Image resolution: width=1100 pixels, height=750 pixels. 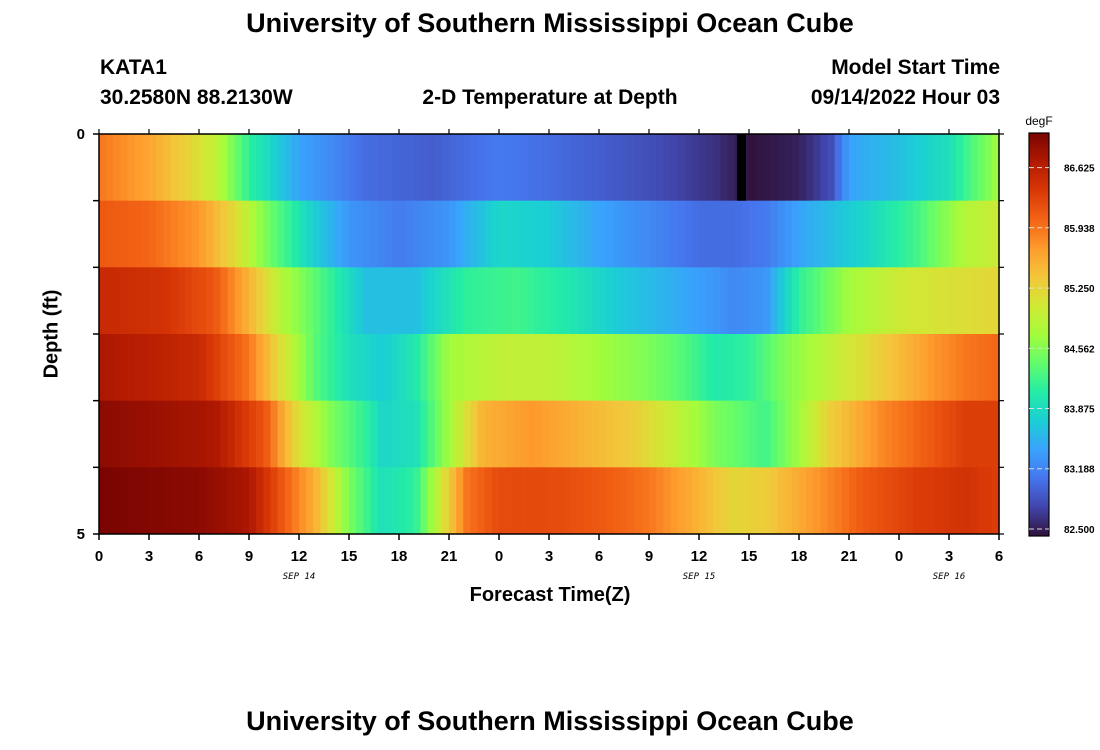 I want to click on date-label: SEP 16, so click(x=949, y=577).